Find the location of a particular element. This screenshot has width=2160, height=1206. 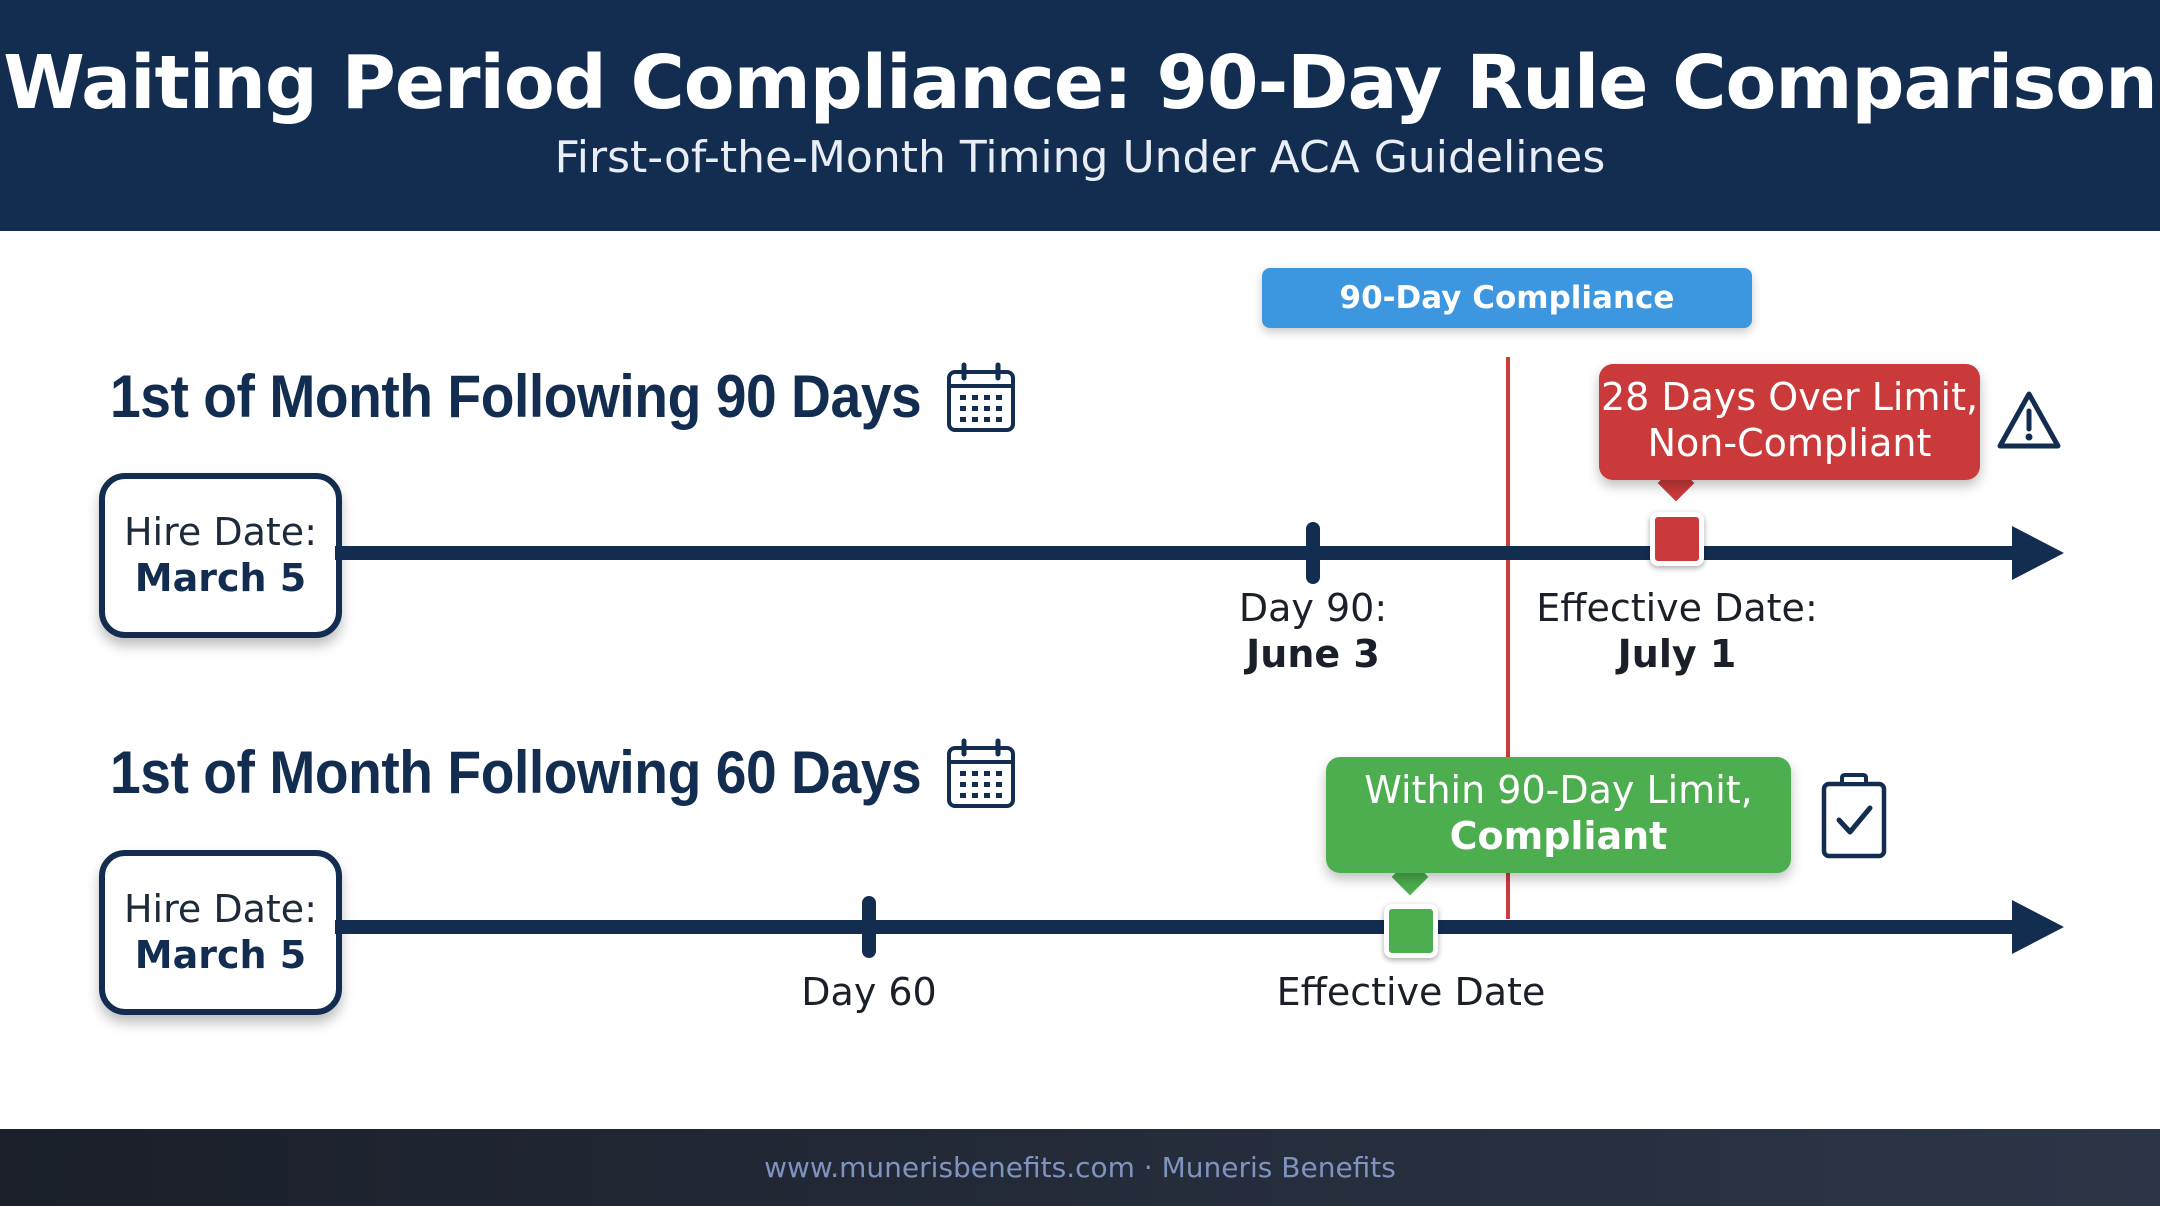

row-2-heading: 1st of Month Following 60 Days is located at coordinates (516, 772).